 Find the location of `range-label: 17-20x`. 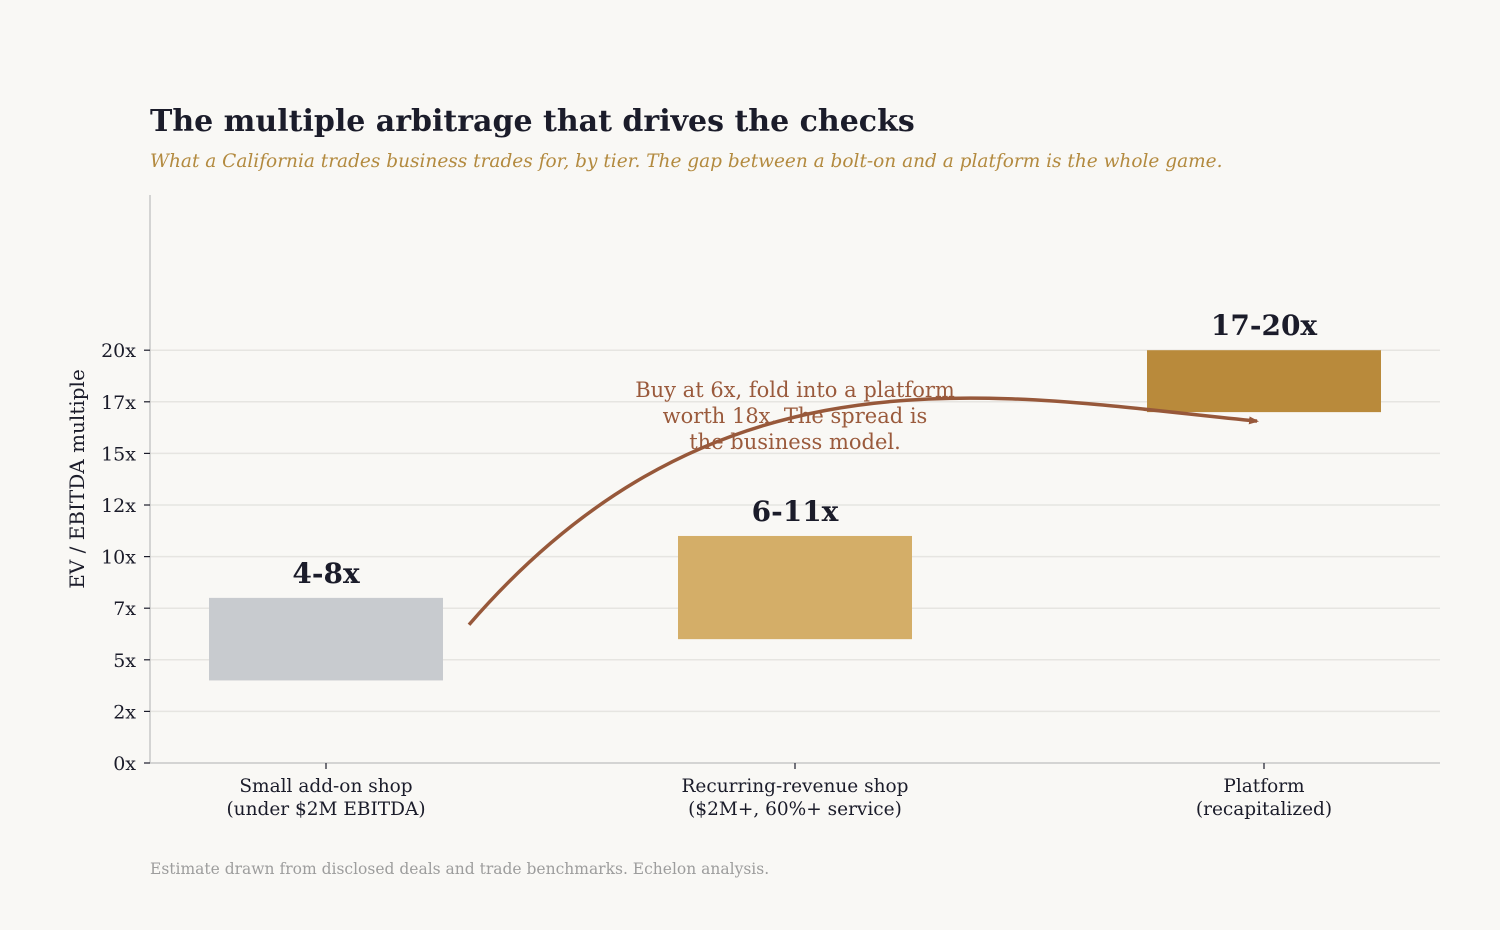

range-label: 17-20x is located at coordinates (1264, 325).